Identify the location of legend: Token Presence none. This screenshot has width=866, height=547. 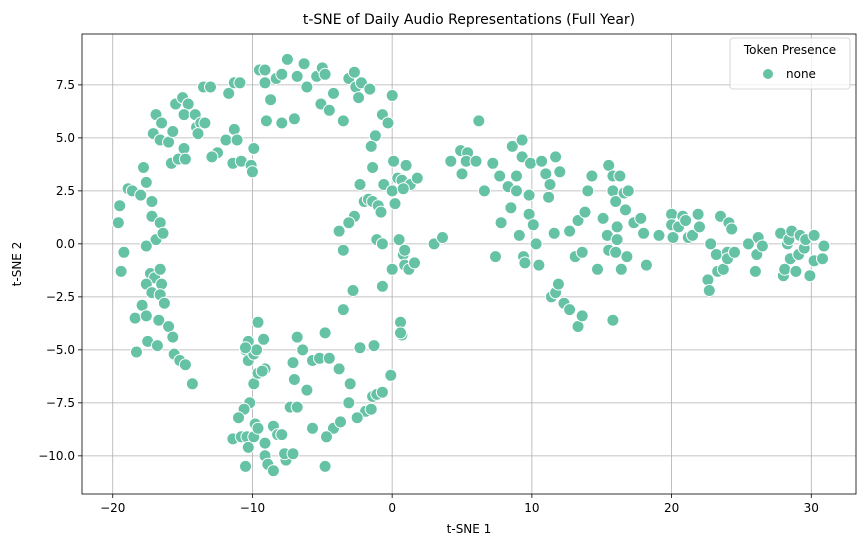
(790, 63).